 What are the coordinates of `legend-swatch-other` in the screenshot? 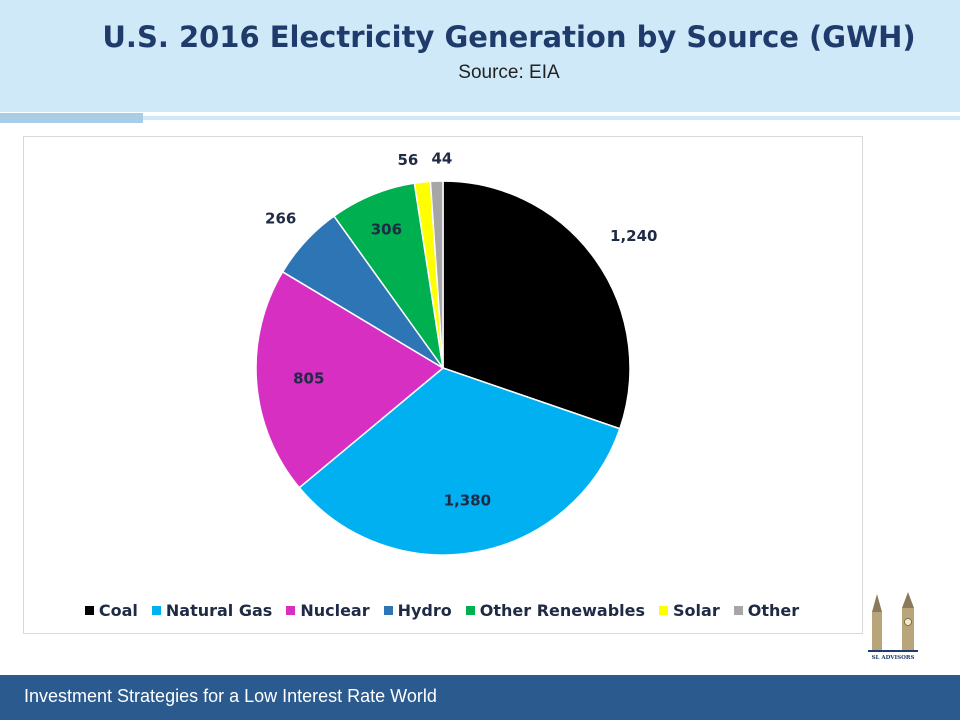 It's located at (738, 610).